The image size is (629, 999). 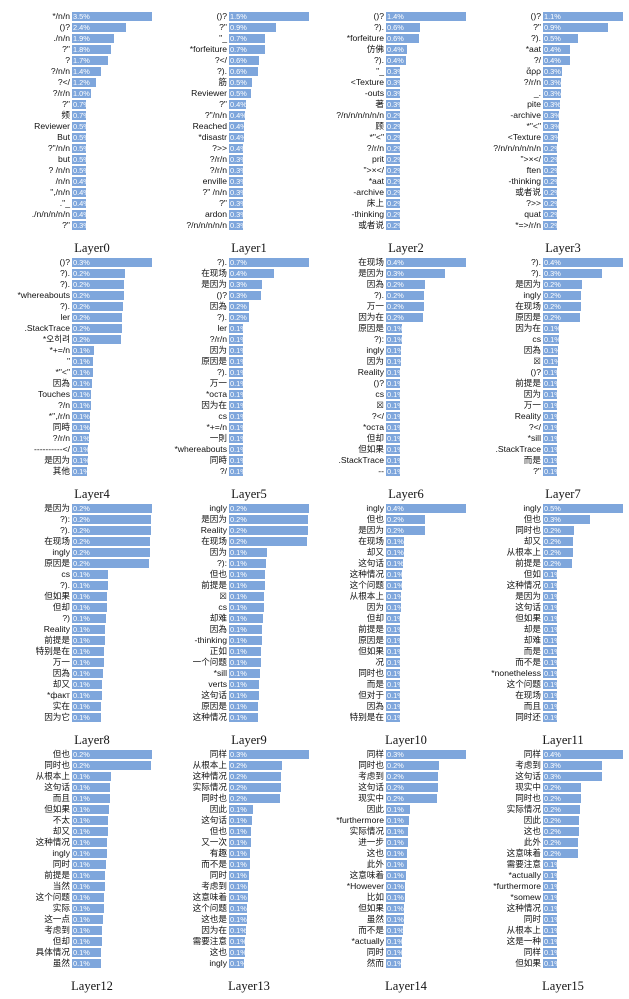 What do you see at coordinates (249, 740) in the screenshot?
I see `layer-title: Layer9` at bounding box center [249, 740].